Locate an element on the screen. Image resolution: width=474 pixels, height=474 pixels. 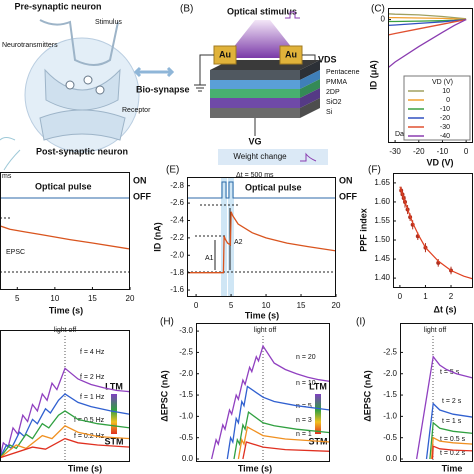
layer-label: Si is located at coordinates (329, 112).